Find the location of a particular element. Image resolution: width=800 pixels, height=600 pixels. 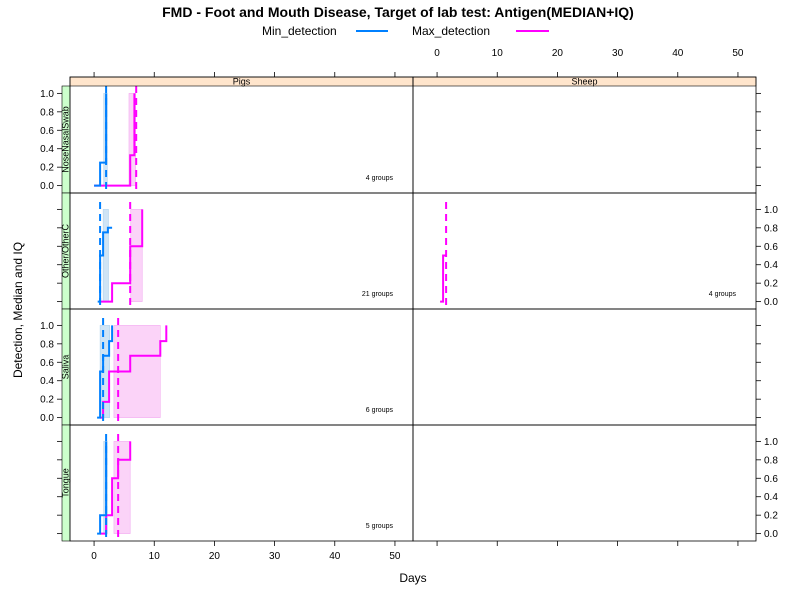

legend: Min_detection Max_detection is located at coordinates (405, 31).